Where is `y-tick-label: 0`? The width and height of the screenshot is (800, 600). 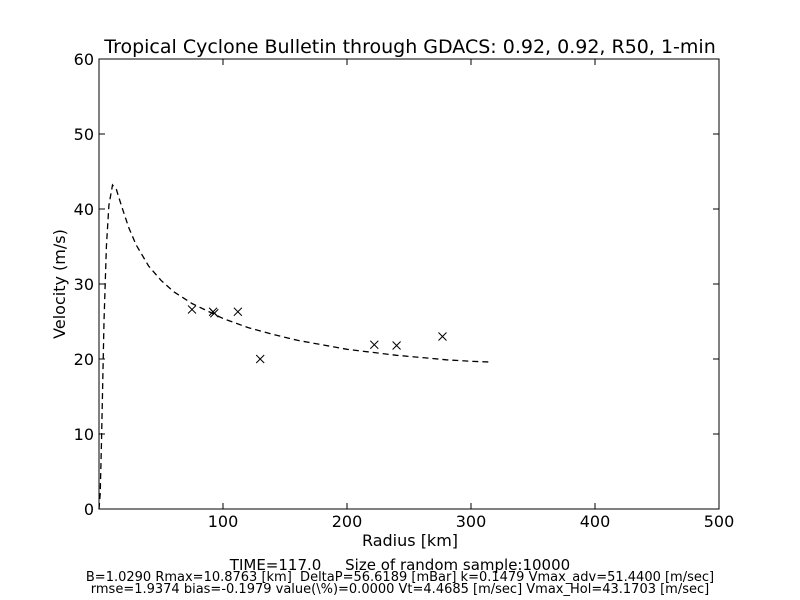 y-tick-label: 0 is located at coordinates (89, 509).